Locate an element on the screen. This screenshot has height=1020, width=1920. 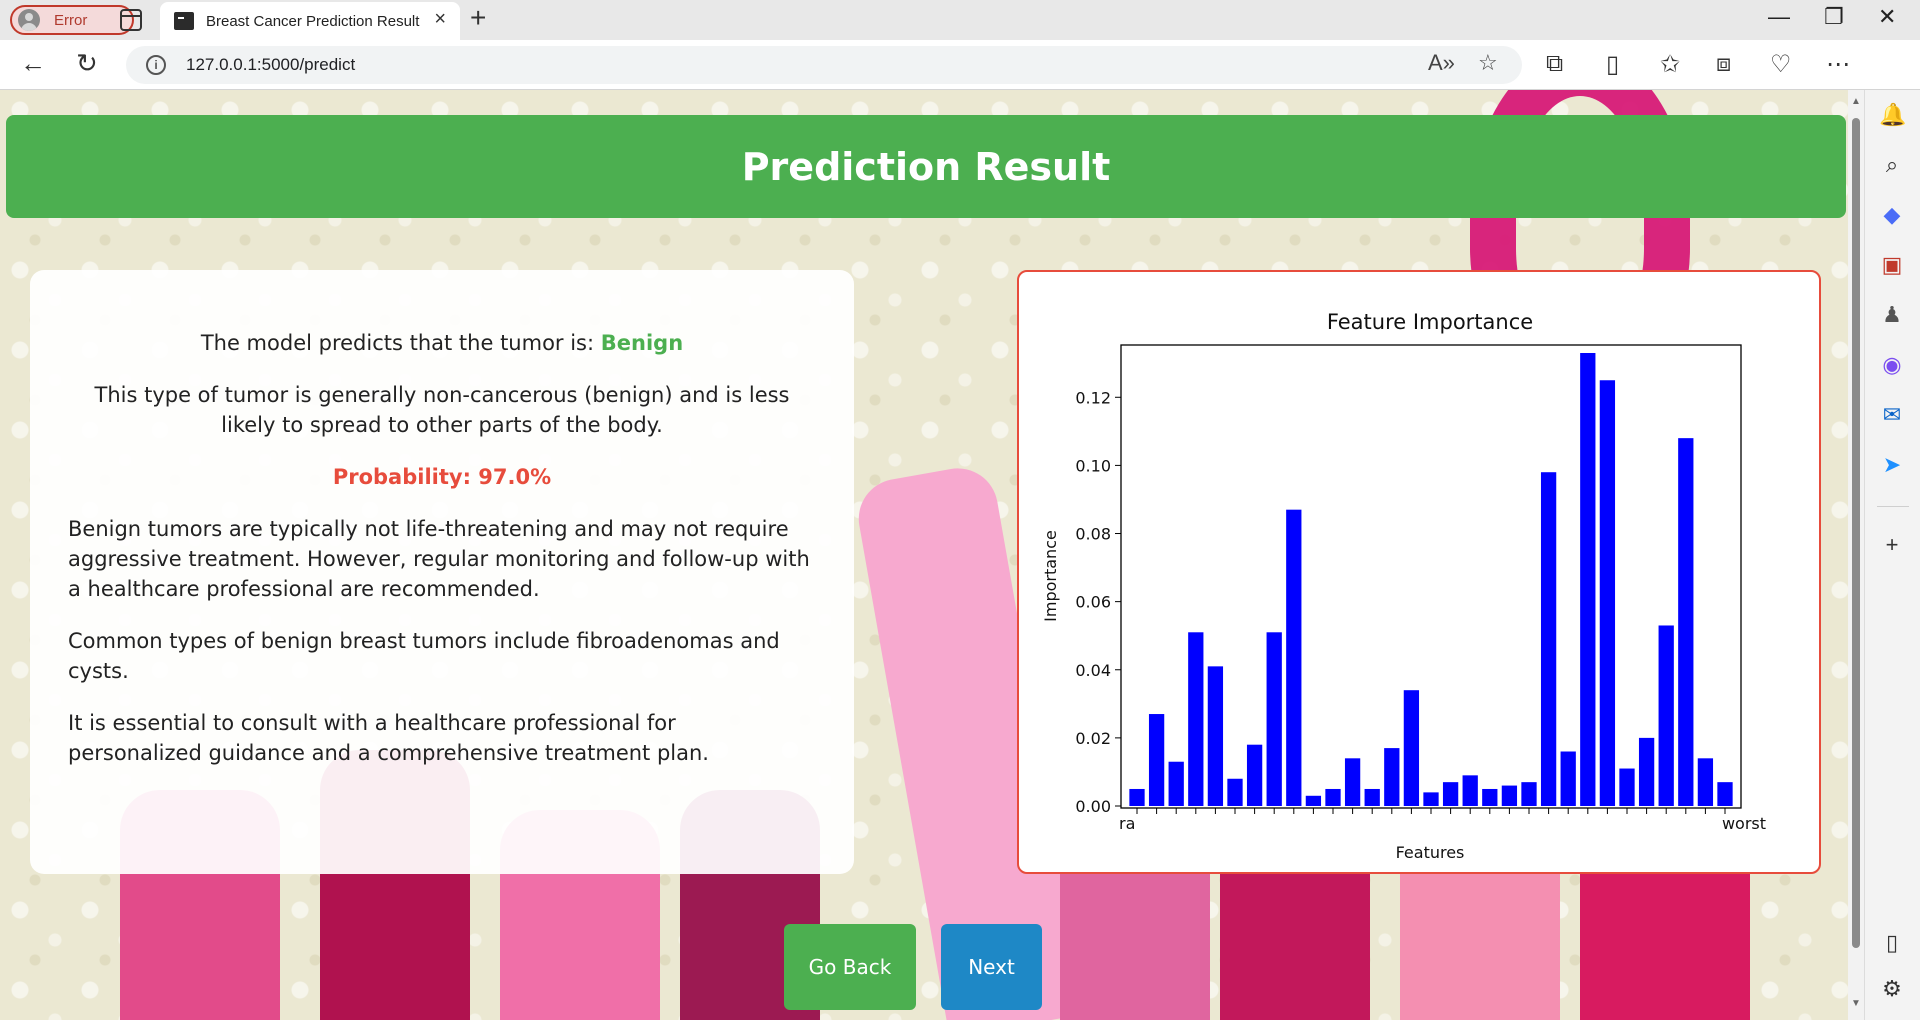
page-scrollbar: ▲ ▼ is located at coordinates (1856, 555).